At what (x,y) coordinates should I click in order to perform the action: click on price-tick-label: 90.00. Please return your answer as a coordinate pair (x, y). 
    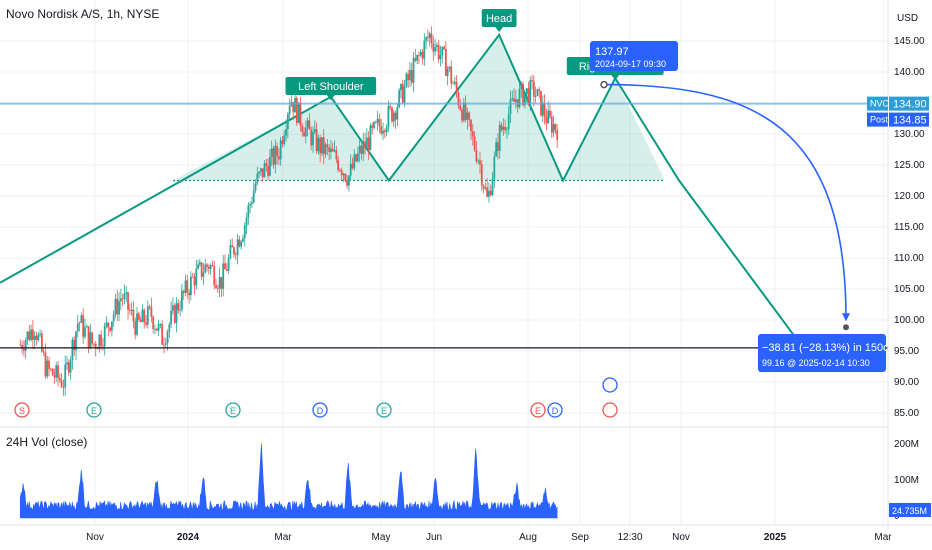
    Looking at the image, I should click on (906, 382).